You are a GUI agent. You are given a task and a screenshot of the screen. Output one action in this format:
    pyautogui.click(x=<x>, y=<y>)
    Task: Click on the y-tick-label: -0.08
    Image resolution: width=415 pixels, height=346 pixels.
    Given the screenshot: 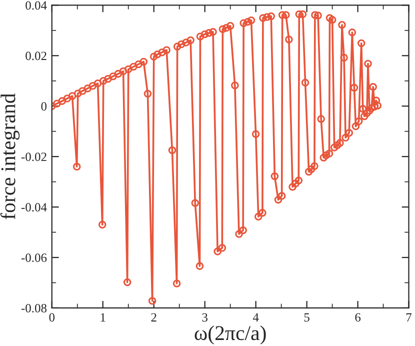 What is the action you would take?
    pyautogui.click(x=34, y=308)
    